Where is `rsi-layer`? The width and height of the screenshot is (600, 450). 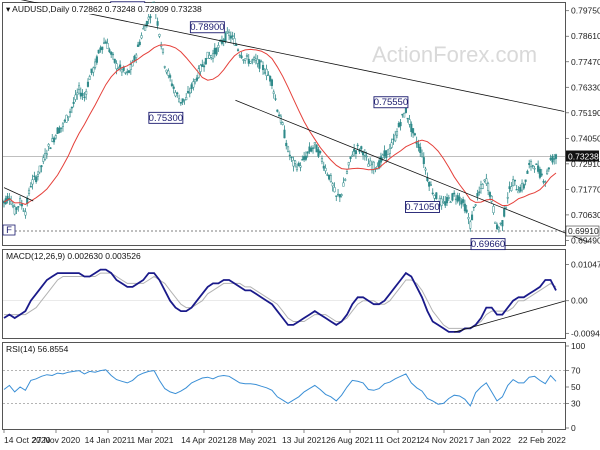
rsi-layer is located at coordinates (284, 388).